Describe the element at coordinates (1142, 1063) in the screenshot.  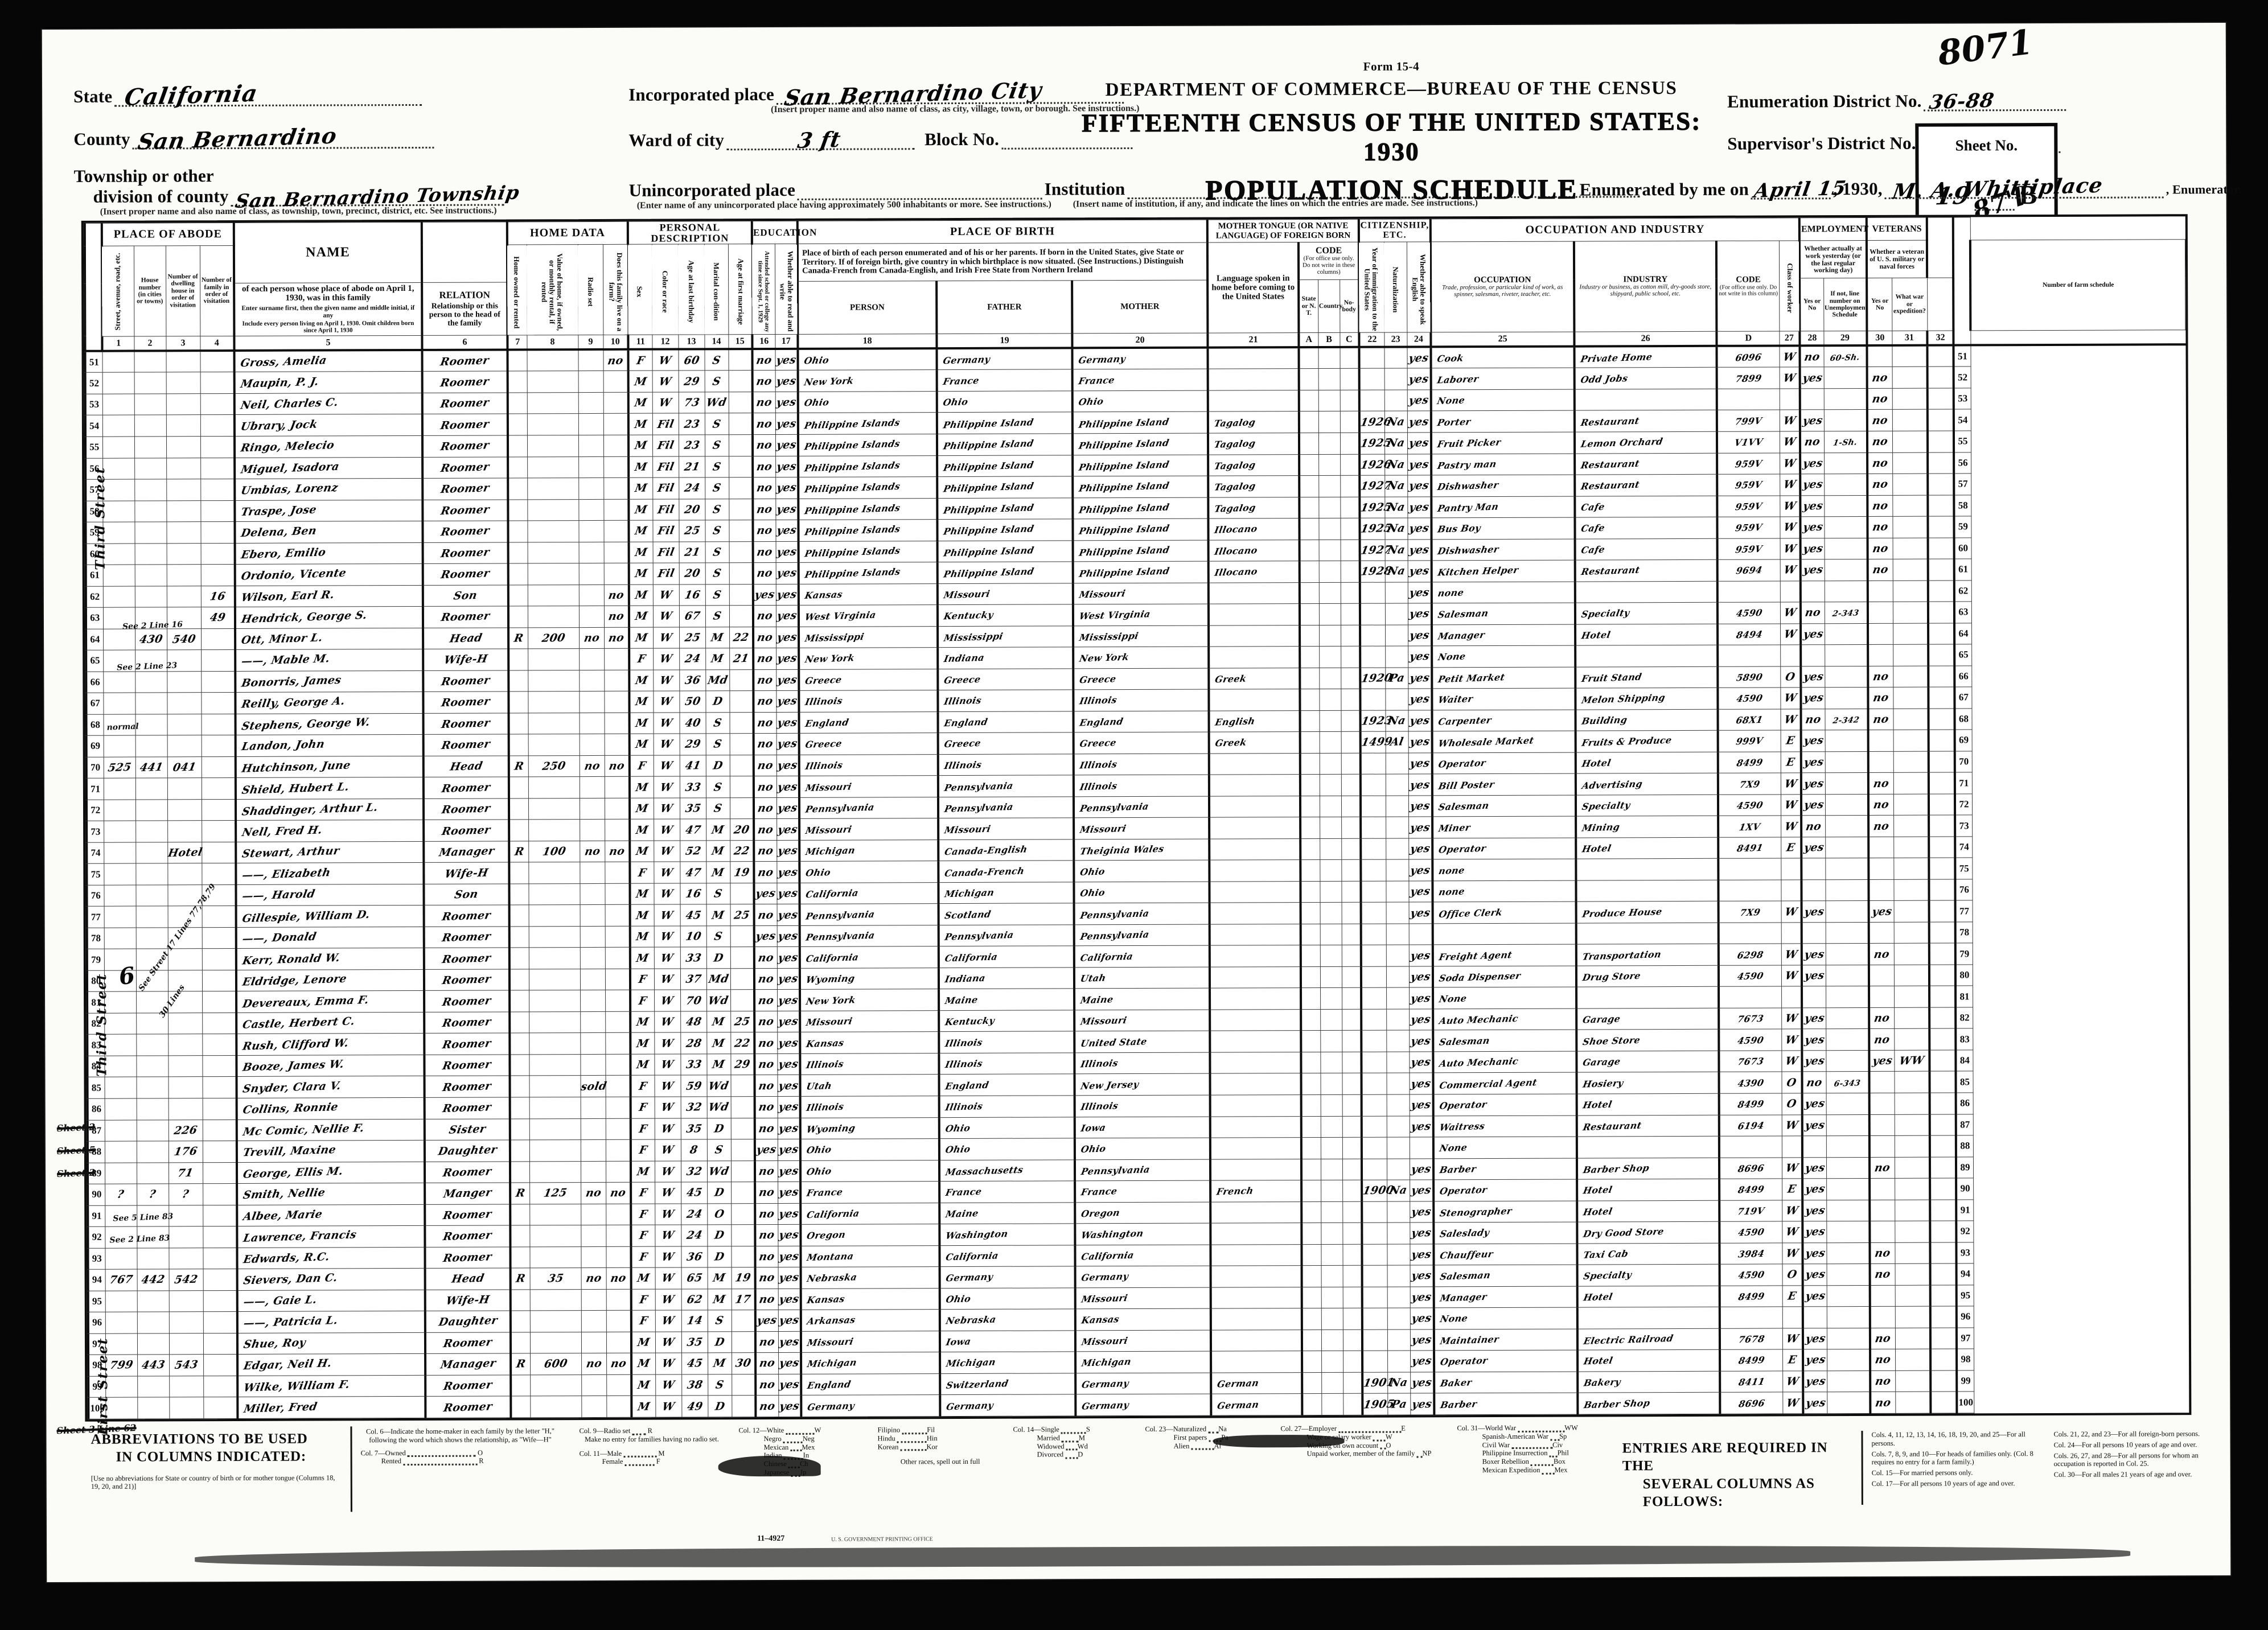
I see `cell-birthplace-mother: Illinois` at that location.